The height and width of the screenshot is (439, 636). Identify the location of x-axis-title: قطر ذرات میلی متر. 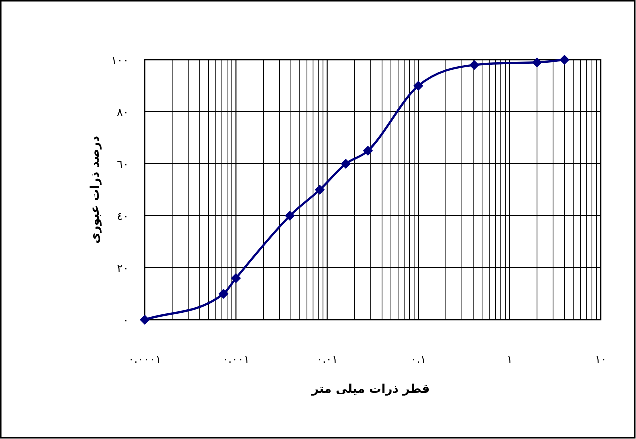
(370, 389).